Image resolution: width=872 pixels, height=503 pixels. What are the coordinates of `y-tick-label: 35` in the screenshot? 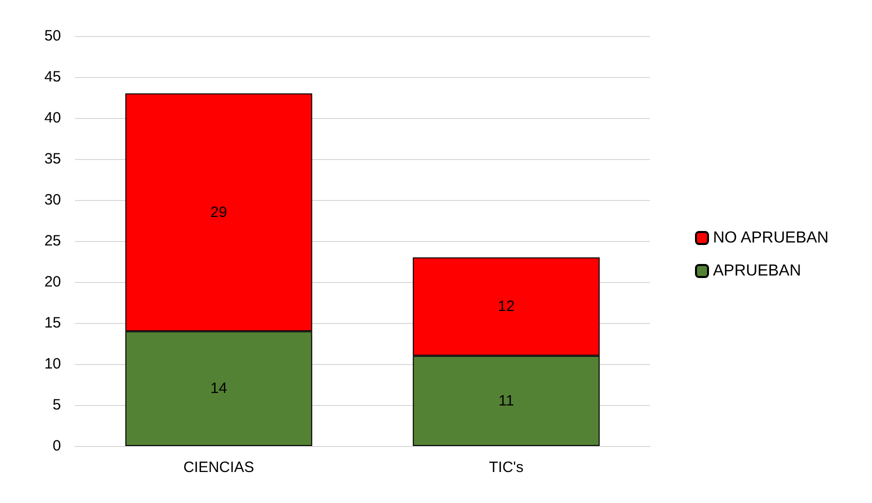 It's located at (52, 159).